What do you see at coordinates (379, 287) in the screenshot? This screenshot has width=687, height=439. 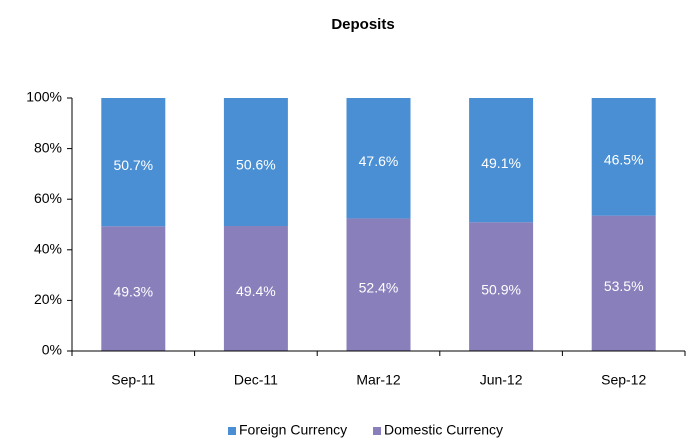 I see `data-label: 52.4%` at bounding box center [379, 287].